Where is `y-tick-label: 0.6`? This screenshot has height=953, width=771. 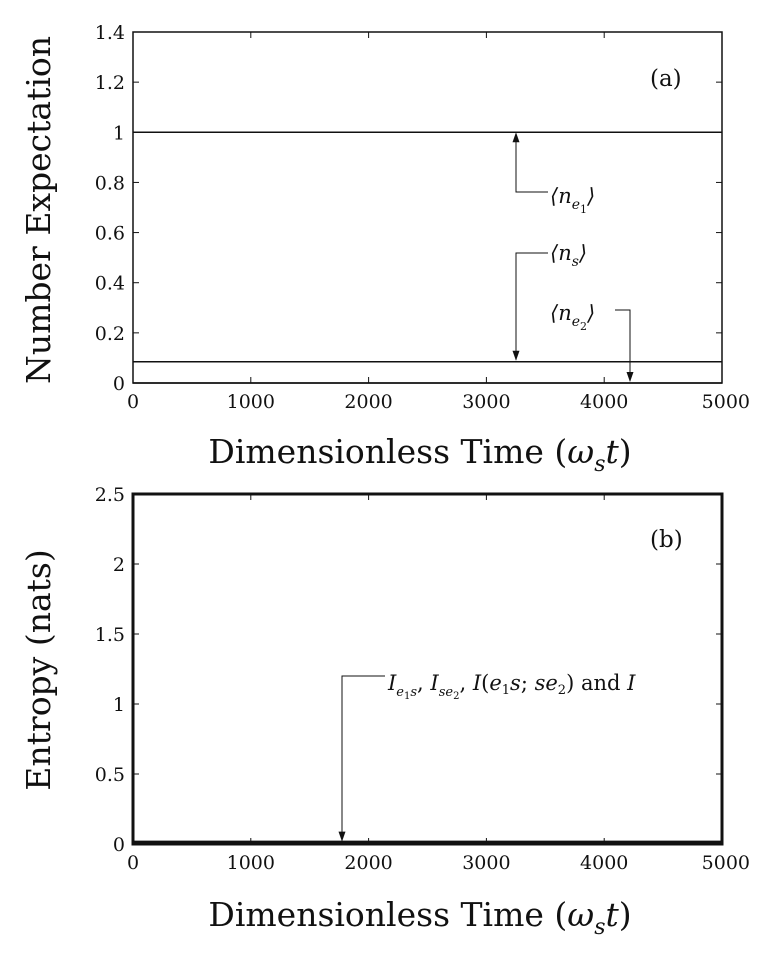
y-tick-label: 0.6 is located at coordinates (110, 234).